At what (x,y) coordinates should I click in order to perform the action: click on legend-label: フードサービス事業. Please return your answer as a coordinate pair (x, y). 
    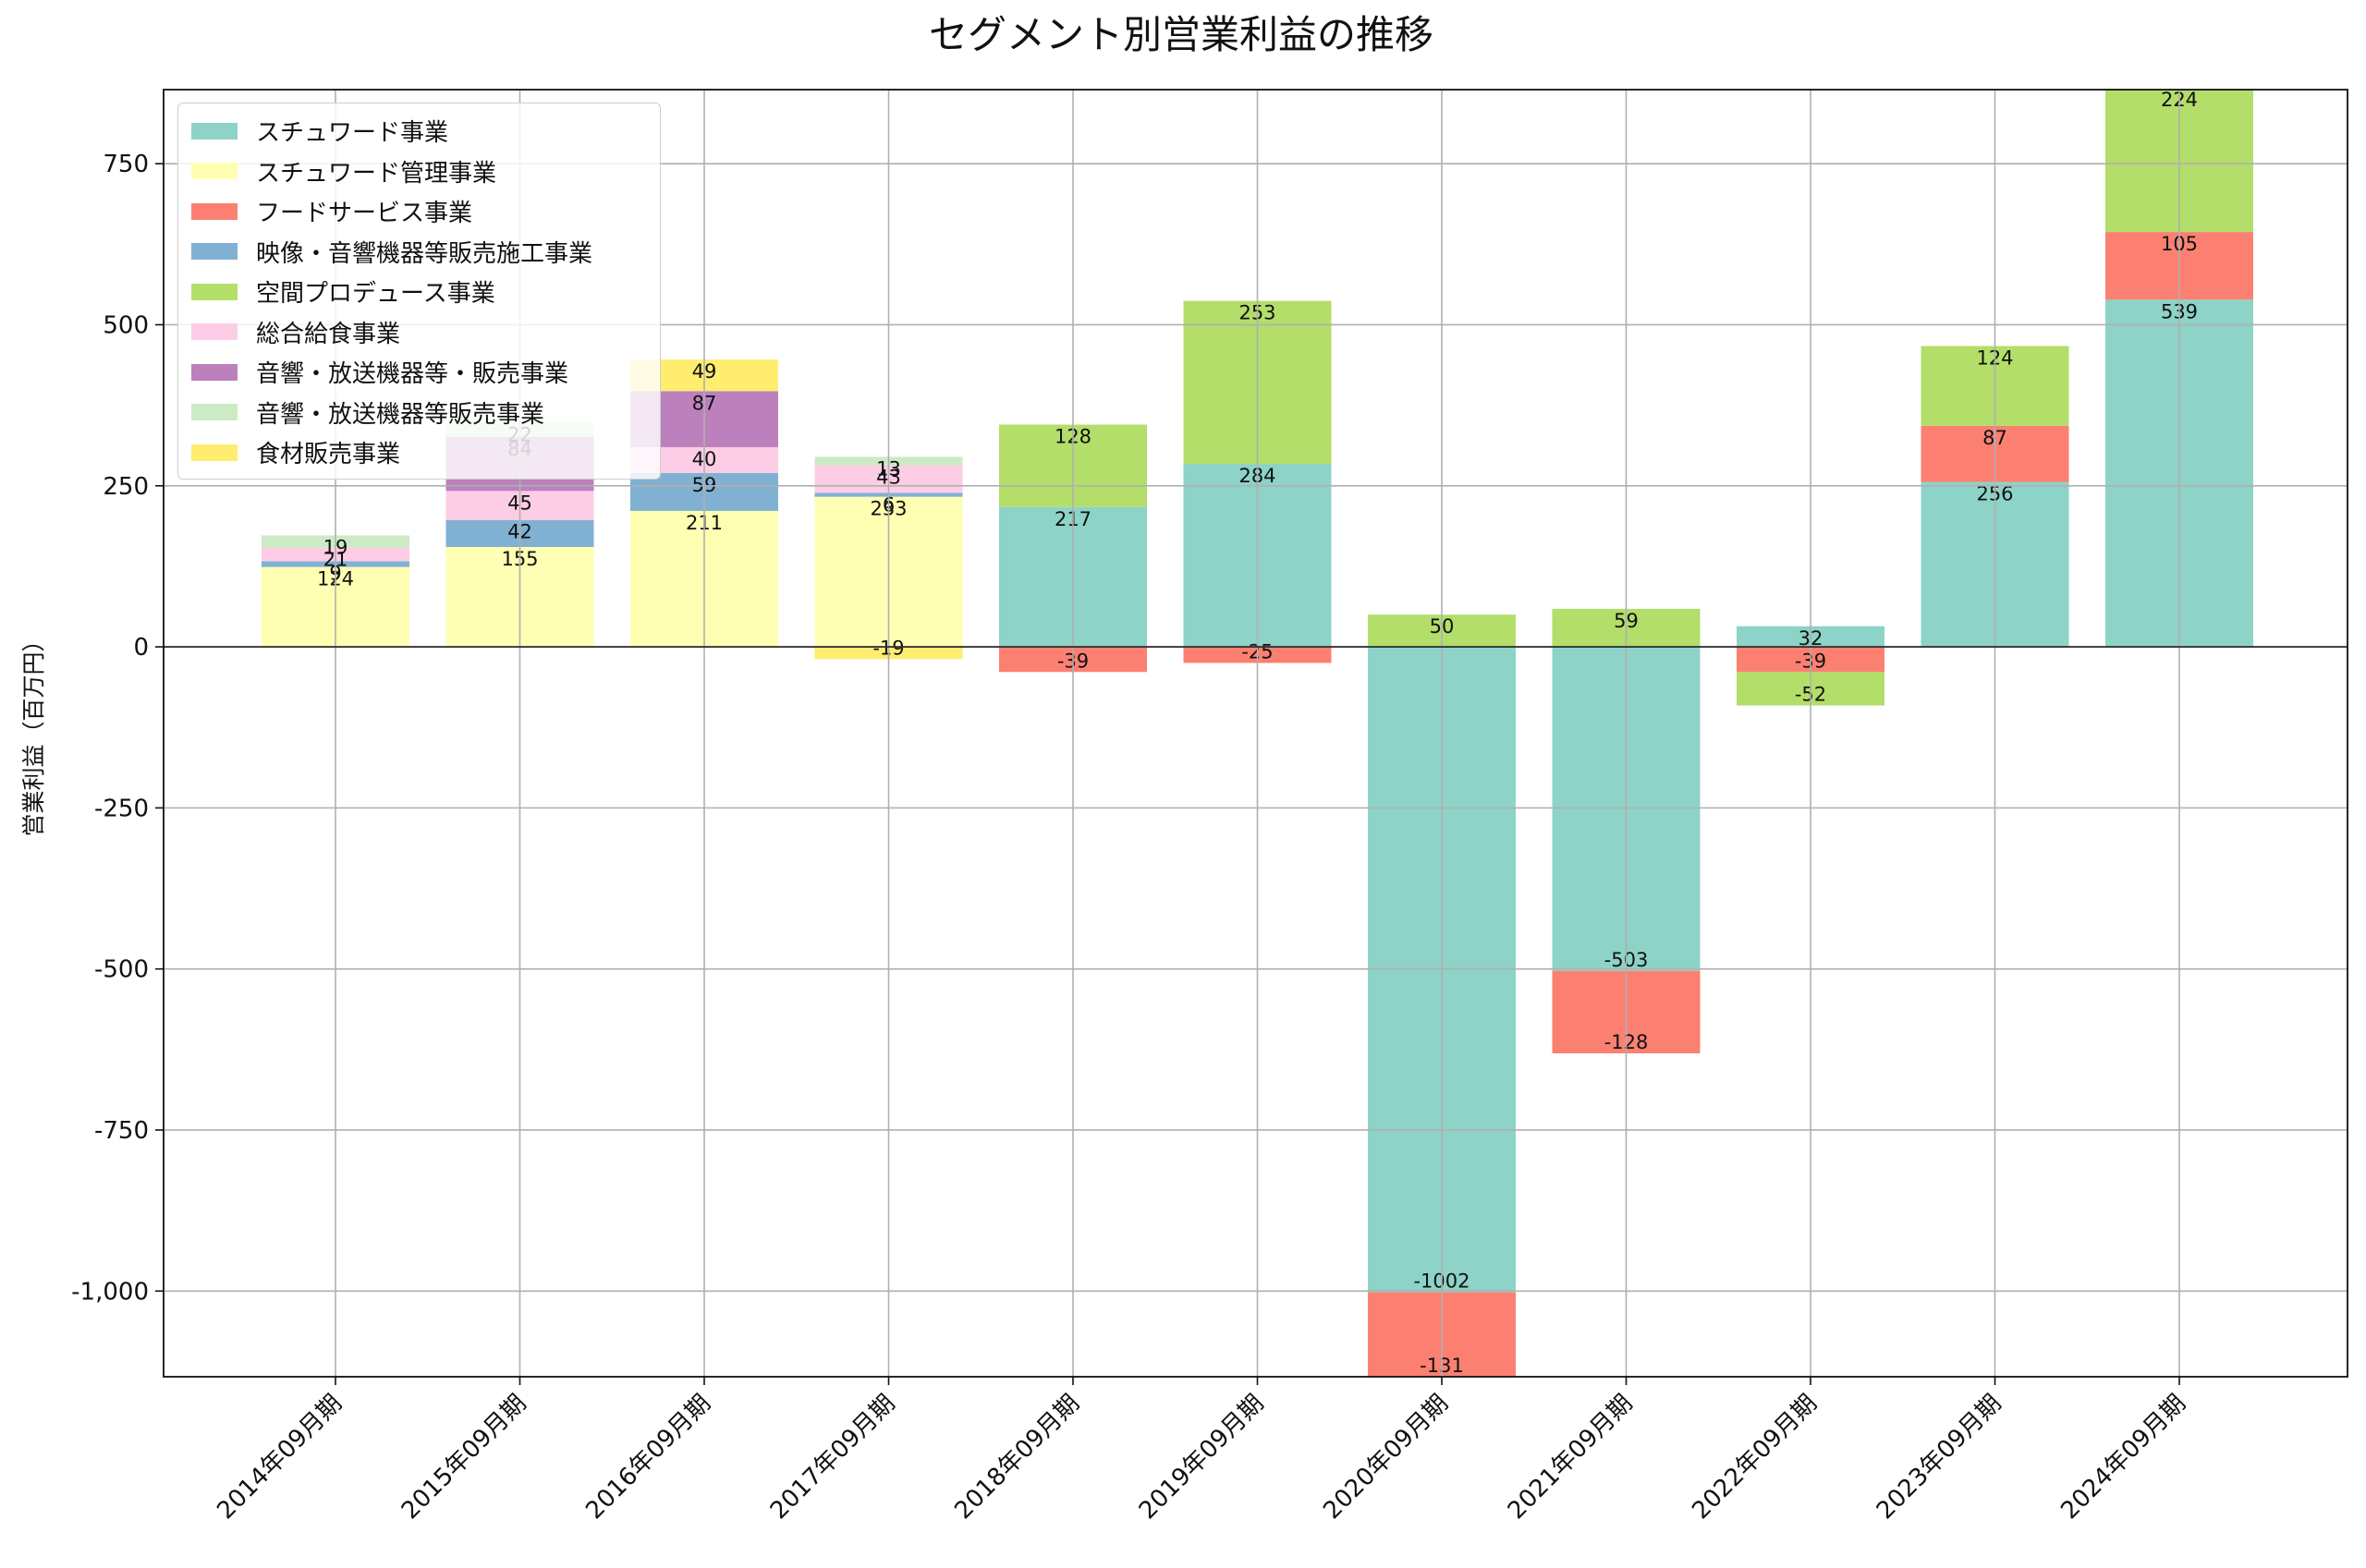
    Looking at the image, I should click on (364, 214).